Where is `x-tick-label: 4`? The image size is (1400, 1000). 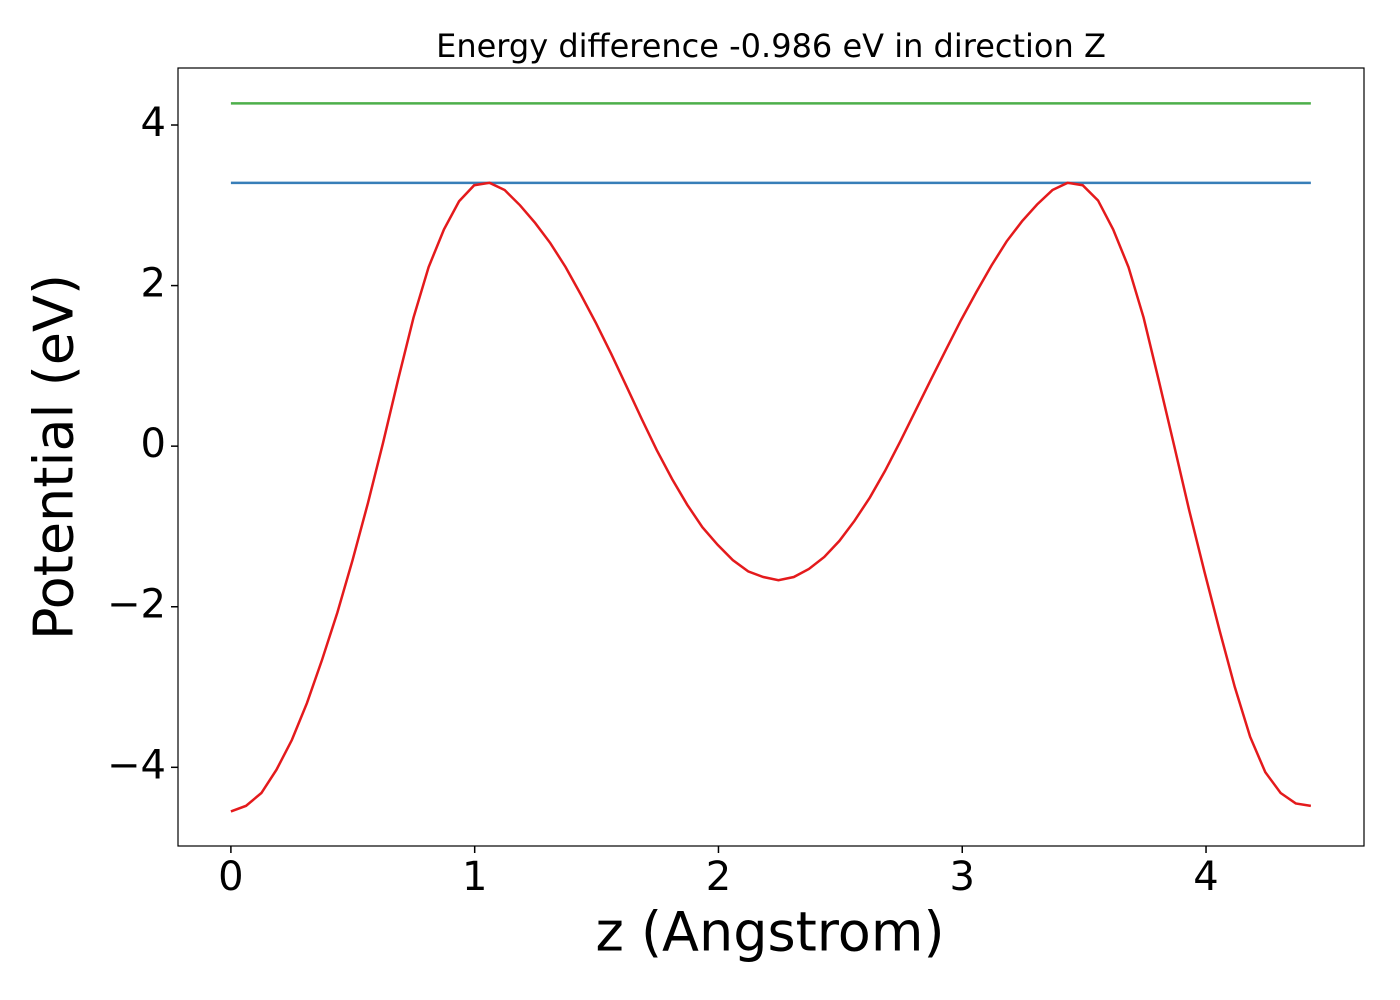 x-tick-label: 4 is located at coordinates (1205, 877).